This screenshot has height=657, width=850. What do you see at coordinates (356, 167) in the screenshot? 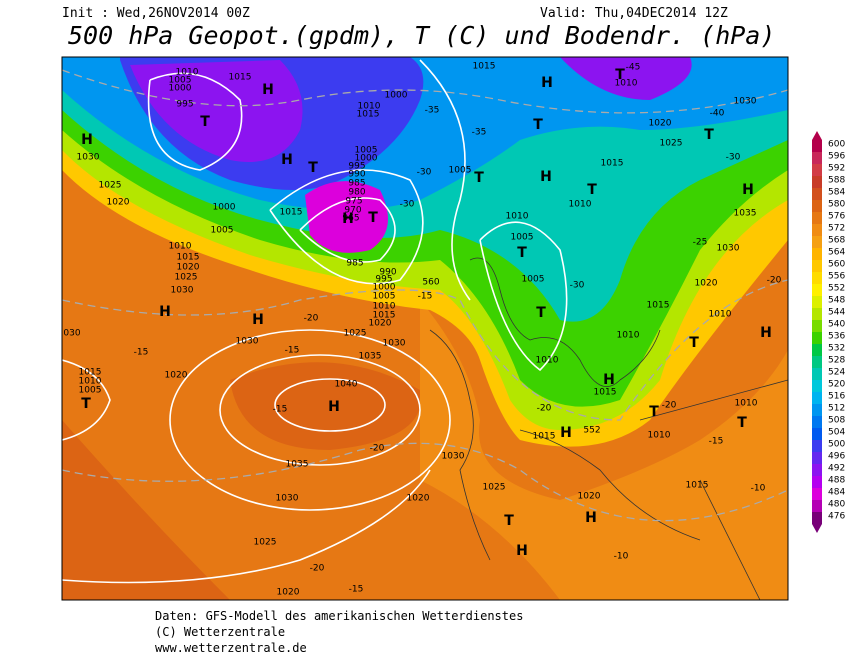
I see `contour-label: 995` at bounding box center [356, 167].